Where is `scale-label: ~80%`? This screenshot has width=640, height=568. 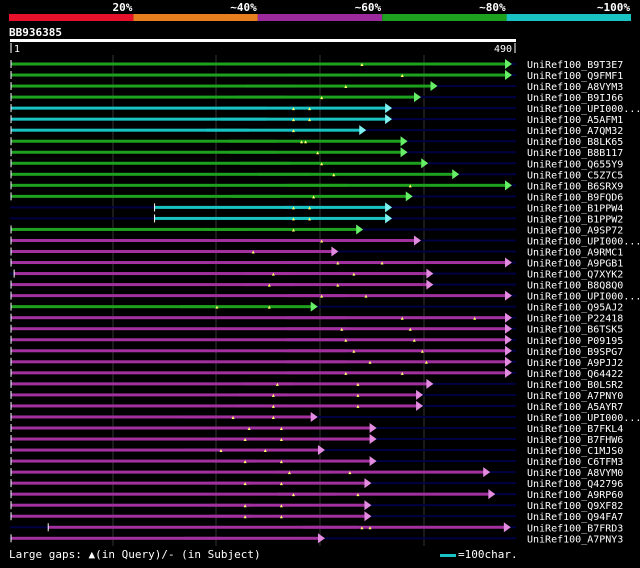 scale-label: ~80% is located at coordinates (492, 7).